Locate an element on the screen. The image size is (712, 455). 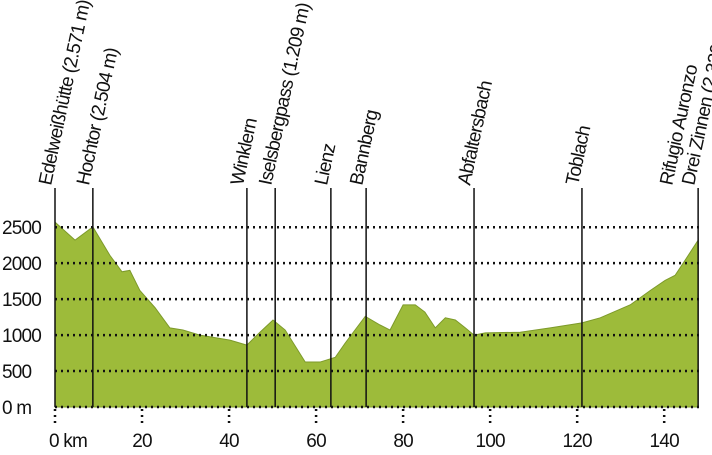
y-tick-label: 2500 is located at coordinates (21, 228).